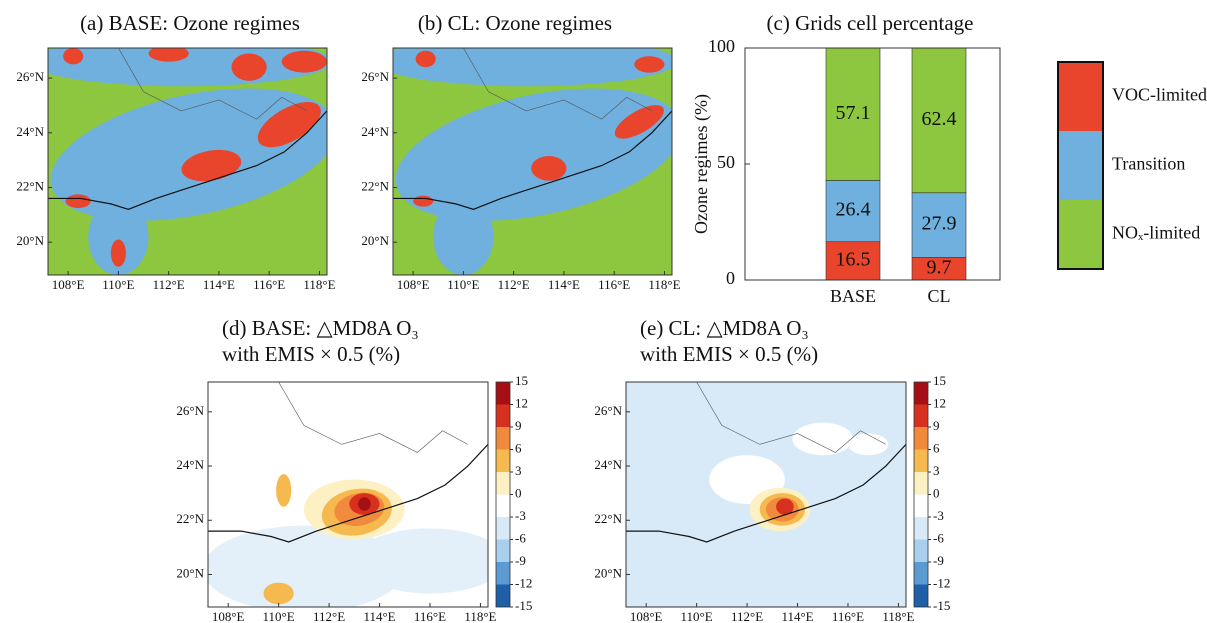 This screenshot has width=1207, height=623. Describe the element at coordinates (721, 46) in the screenshot. I see `y-tick-label: 100` at that location.